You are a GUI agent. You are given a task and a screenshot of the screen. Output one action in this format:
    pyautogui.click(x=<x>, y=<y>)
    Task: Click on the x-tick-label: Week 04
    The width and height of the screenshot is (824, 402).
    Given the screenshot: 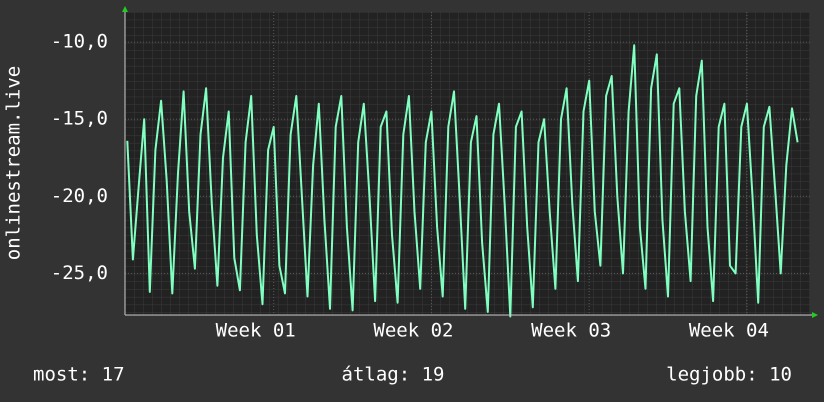 What is the action you would take?
    pyautogui.click(x=729, y=331)
    